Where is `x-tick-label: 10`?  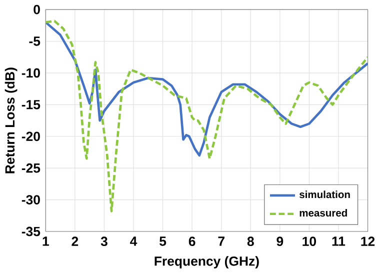
x-tick-label: 10 is located at coordinates (309, 241).